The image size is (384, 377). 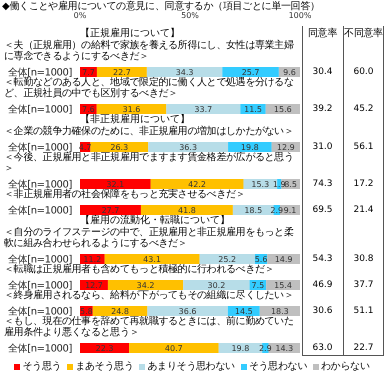 I want to click on annotation: ＜企業の競争力確保のために、非正規雇用の増加はしかたがない＞, so click(x=149, y=131).